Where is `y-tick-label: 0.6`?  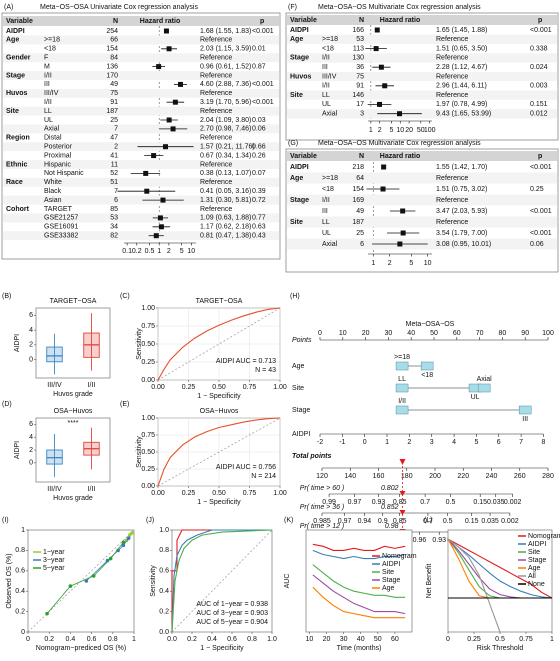
y-tick-label: 0.6 is located at coordinates (164, 571).